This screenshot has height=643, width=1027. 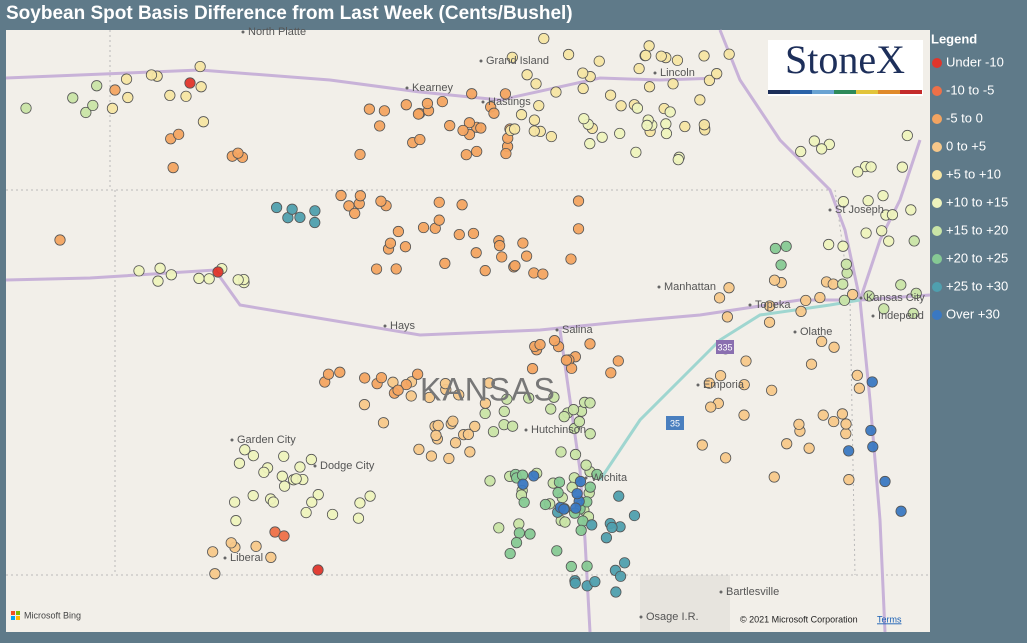 I want to click on provider: Microsoft Bing, so click(x=52, y=615).